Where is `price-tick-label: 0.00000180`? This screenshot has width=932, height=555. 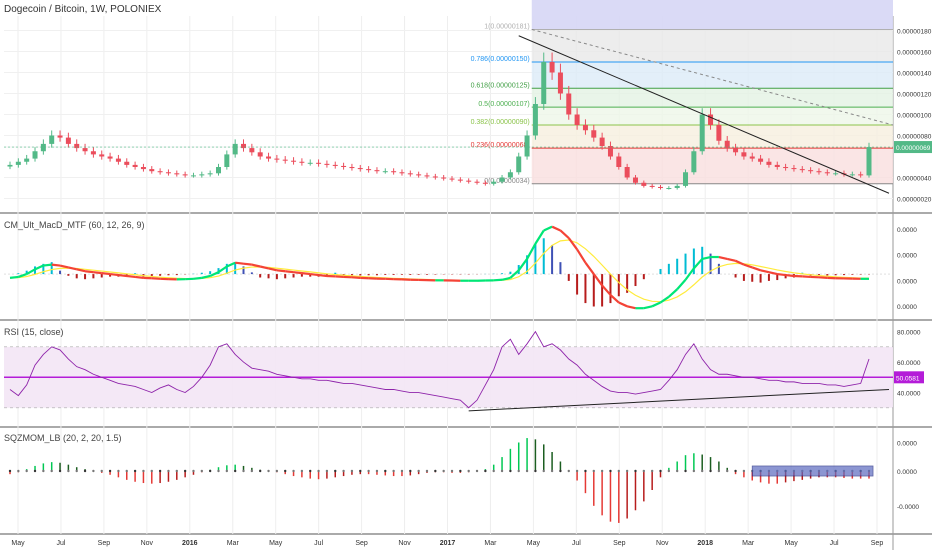 price-tick-label: 0.00000180 is located at coordinates (914, 32).